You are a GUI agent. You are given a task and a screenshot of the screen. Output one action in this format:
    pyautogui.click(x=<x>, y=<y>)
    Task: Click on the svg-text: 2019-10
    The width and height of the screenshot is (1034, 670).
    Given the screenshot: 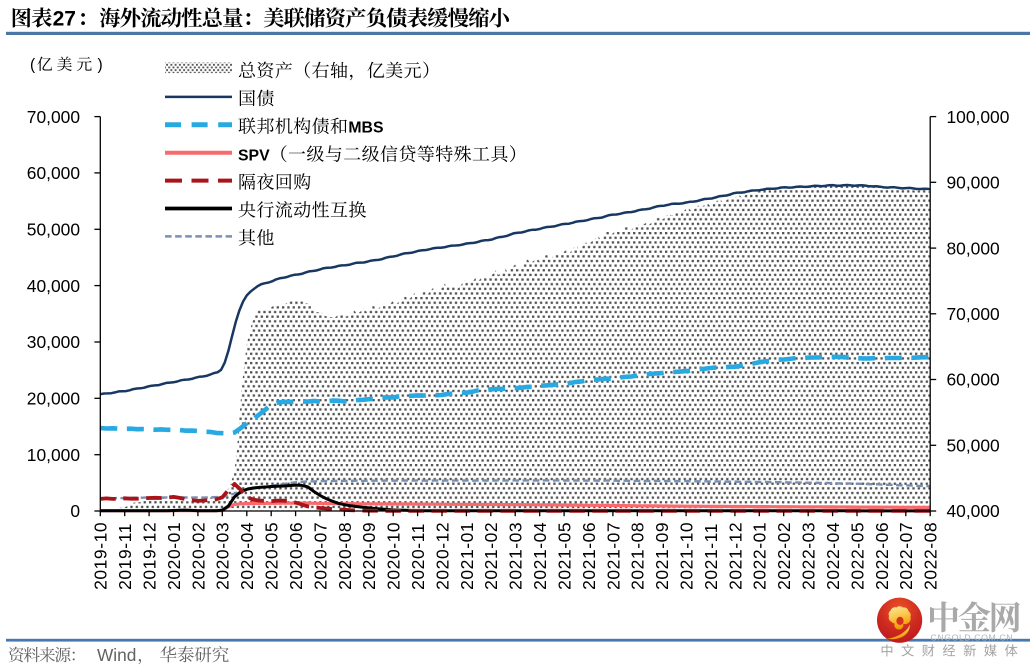 What is the action you would take?
    pyautogui.click(x=101, y=556)
    